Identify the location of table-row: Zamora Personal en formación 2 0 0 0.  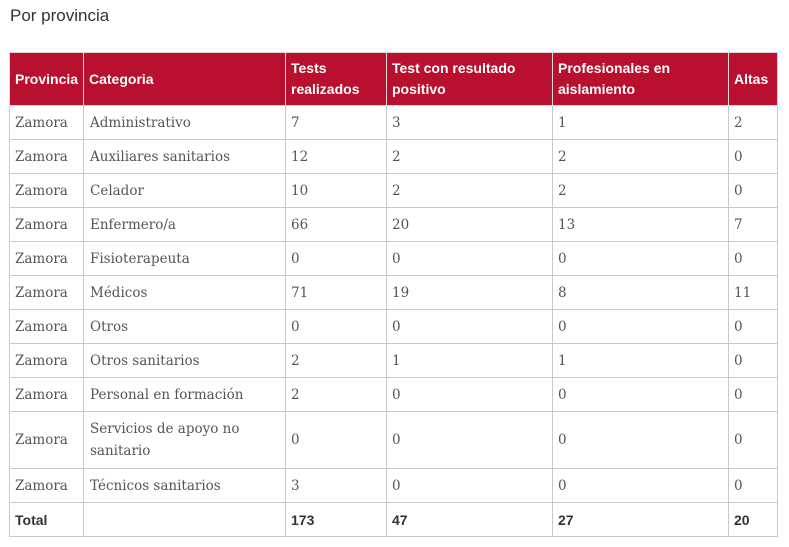
(393, 394).